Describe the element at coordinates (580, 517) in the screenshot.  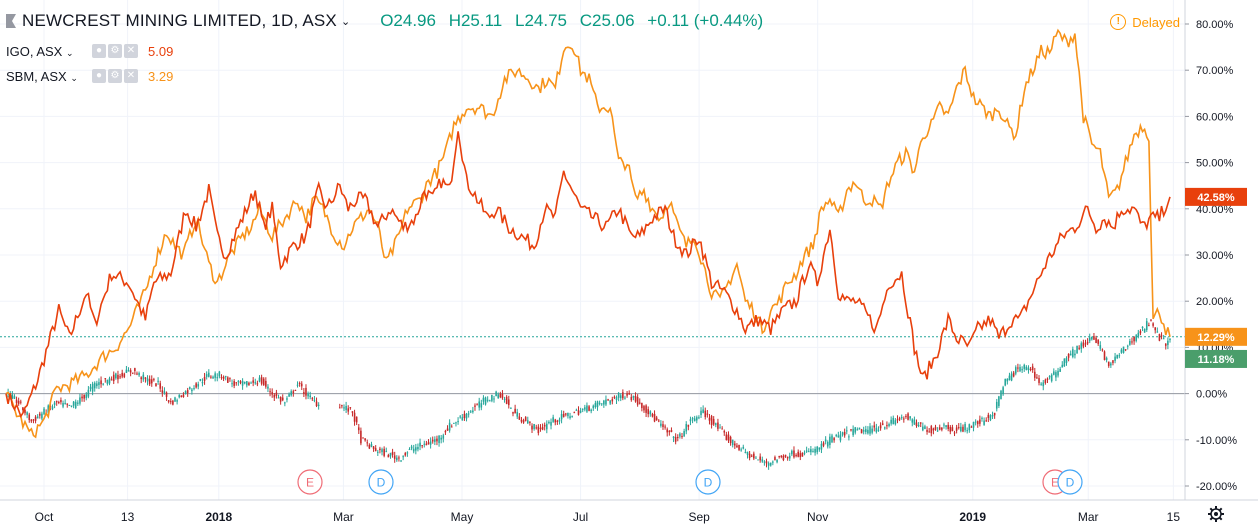
I see `x-tick-label: Jul` at that location.